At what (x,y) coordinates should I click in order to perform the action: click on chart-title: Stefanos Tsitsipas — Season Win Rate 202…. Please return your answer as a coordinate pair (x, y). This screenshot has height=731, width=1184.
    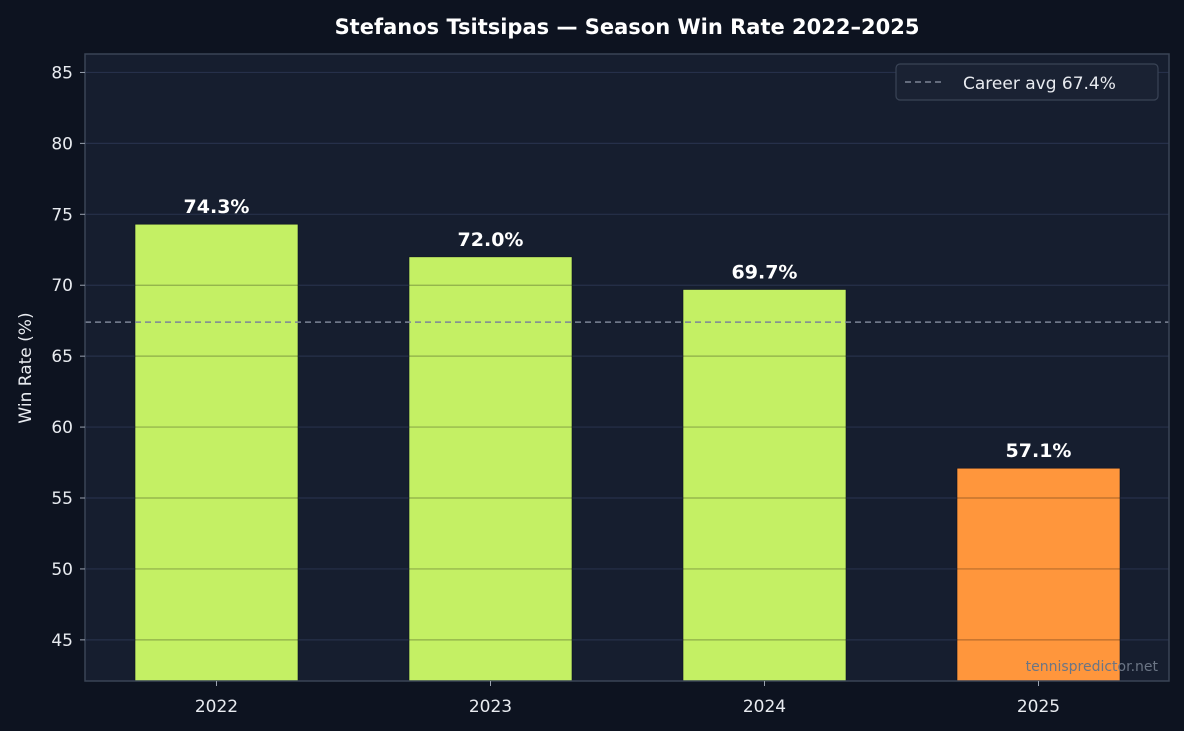
    Looking at the image, I should click on (627, 27).